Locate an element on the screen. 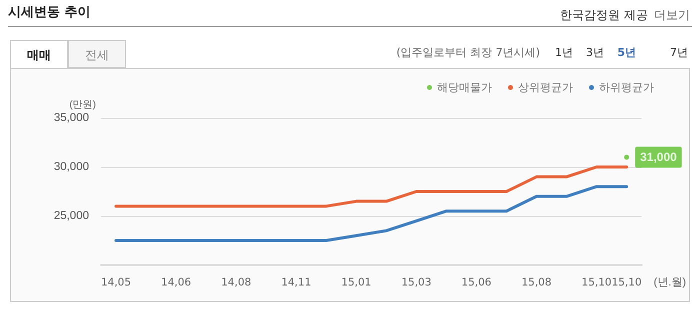 The width and height of the screenshot is (700, 312). y-tick-label: 35,000 is located at coordinates (71, 118).